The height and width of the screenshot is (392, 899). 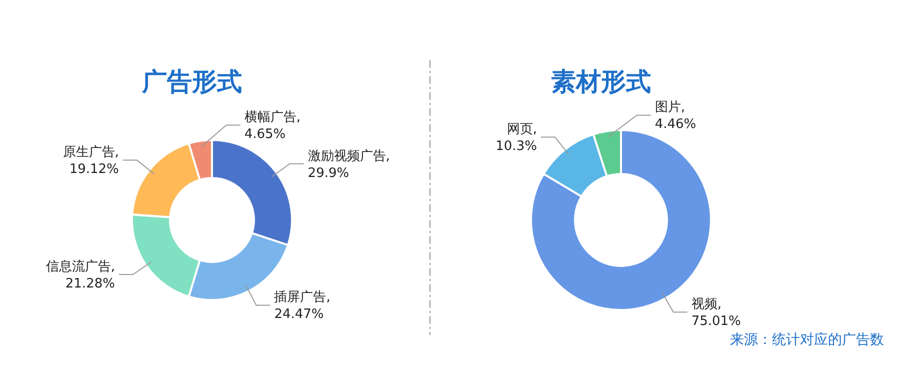 I want to click on slice-label: 网页, 10.3%, so click(x=516, y=138).